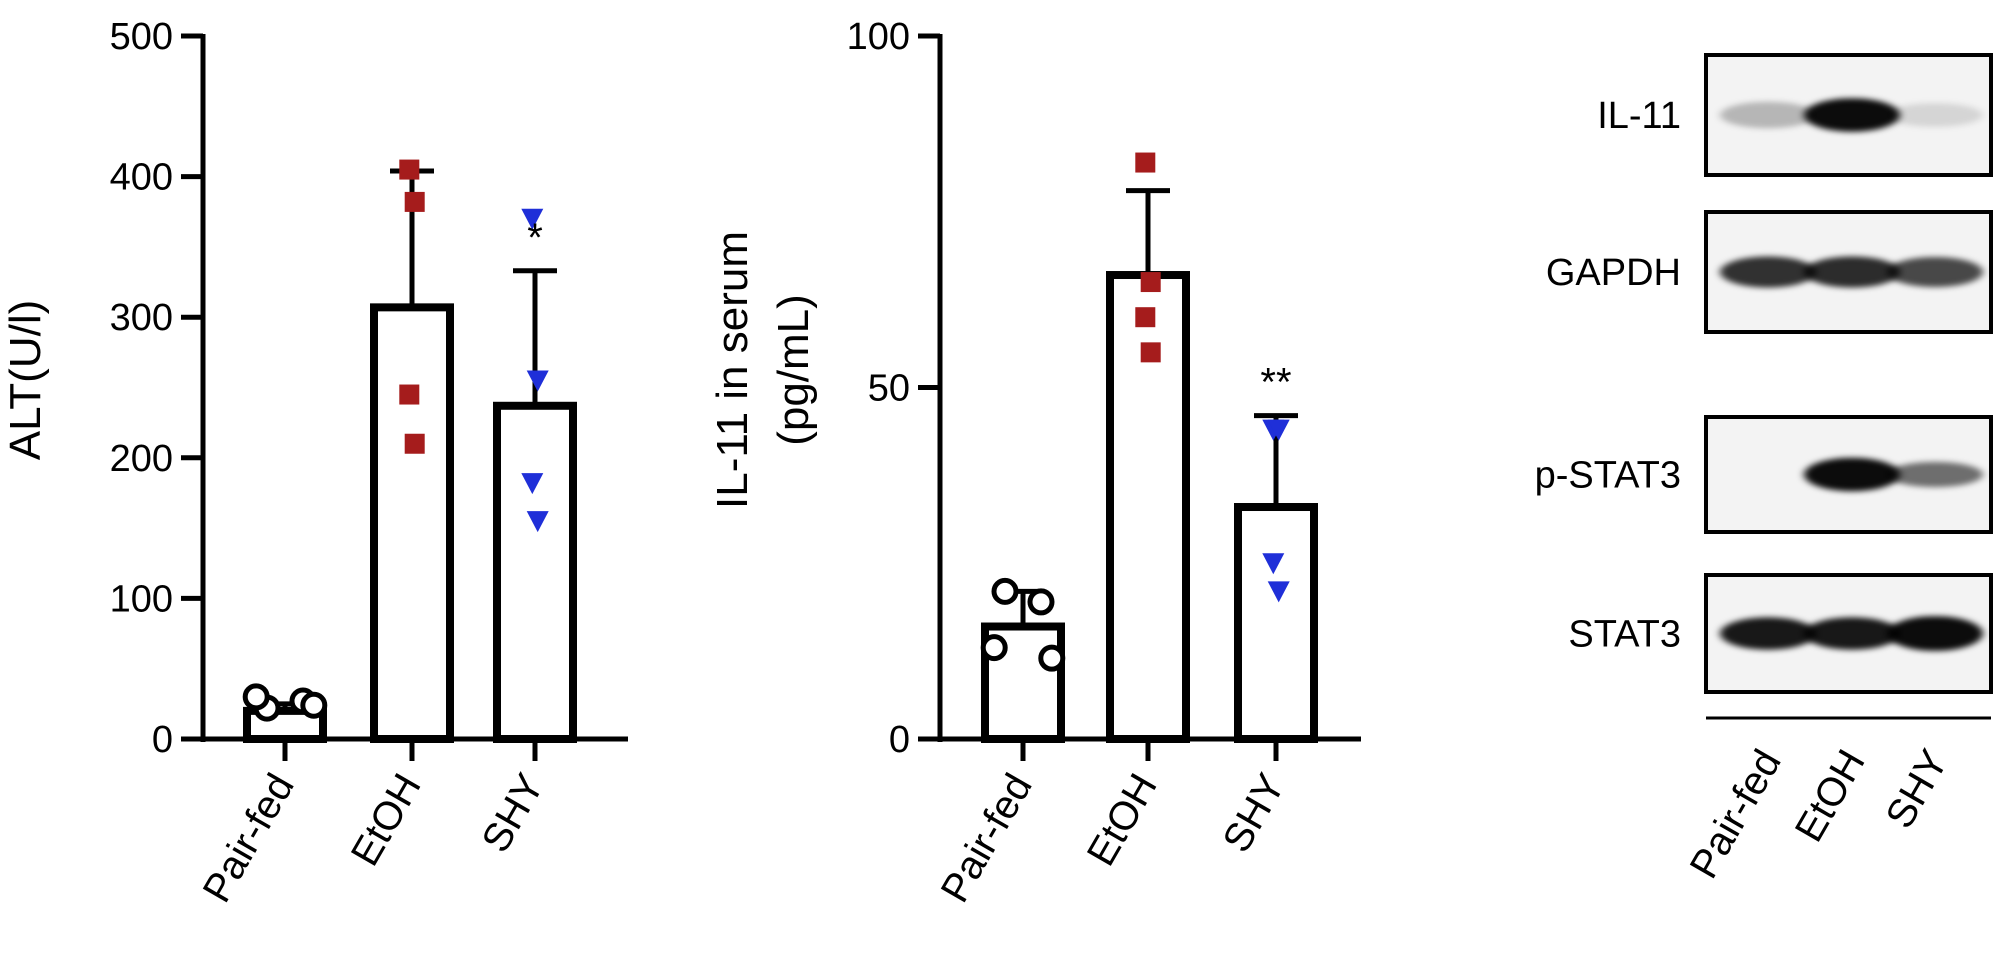 The image size is (2000, 961). Describe the element at coordinates (1624, 635) in the screenshot. I see `blot-row-label: STAT3` at that location.